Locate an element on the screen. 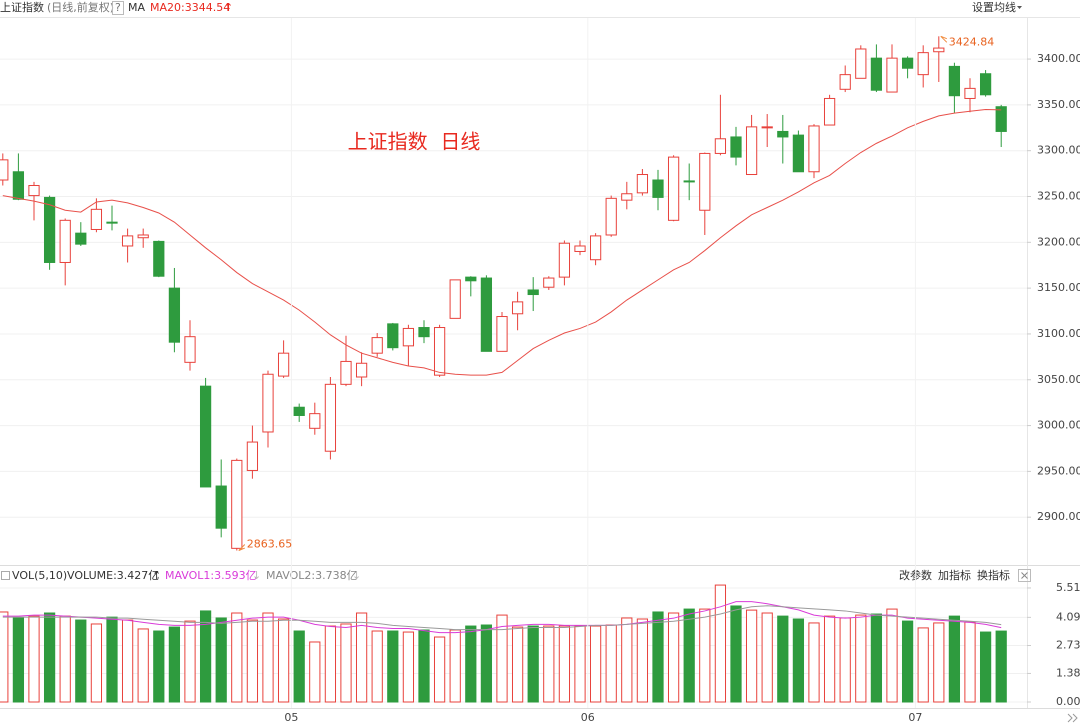  y-tick-label: 3250.00 is located at coordinates (1058, 196).